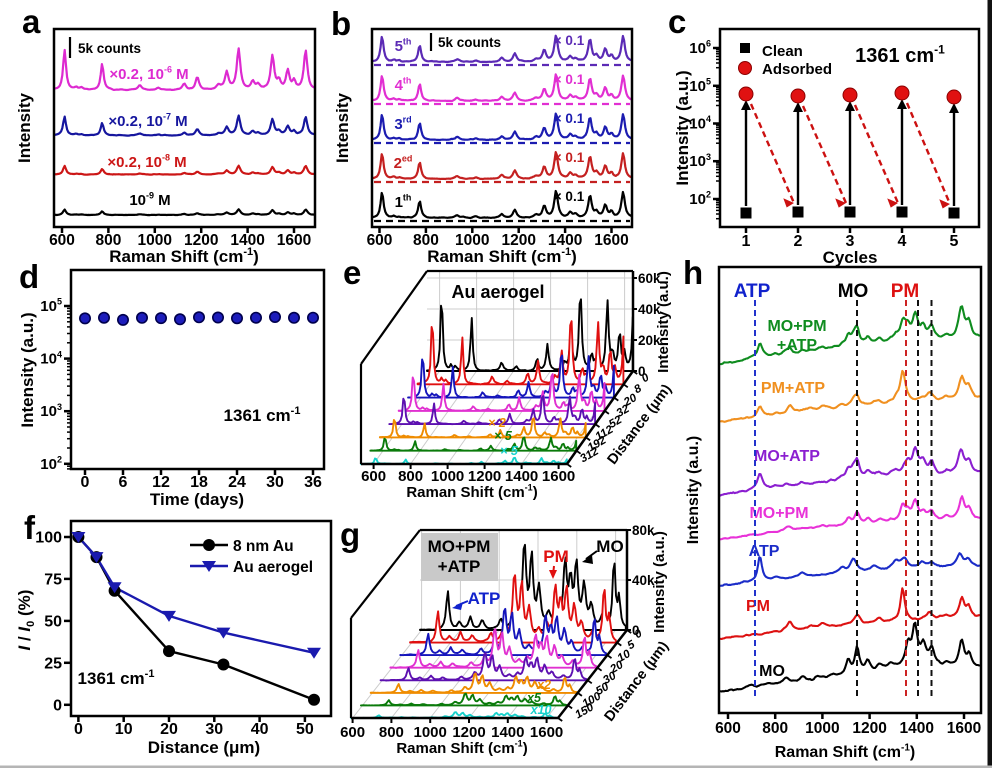 The height and width of the screenshot is (768, 992). Describe the element at coordinates (850, 241) in the screenshot. I see `svg-text: 3` at that location.